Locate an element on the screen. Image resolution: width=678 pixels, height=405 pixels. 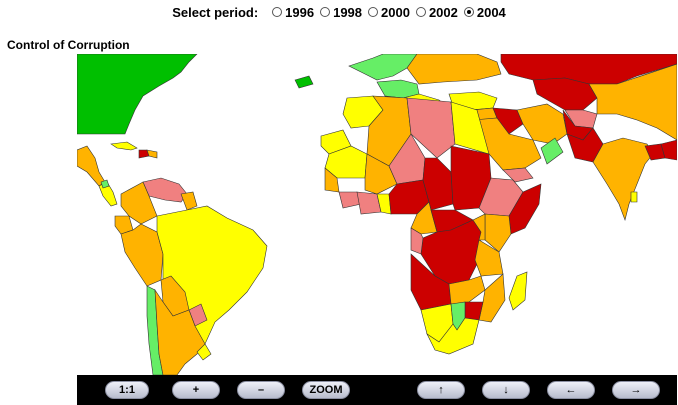
zoom-in-button: + is located at coordinates (196, 390).